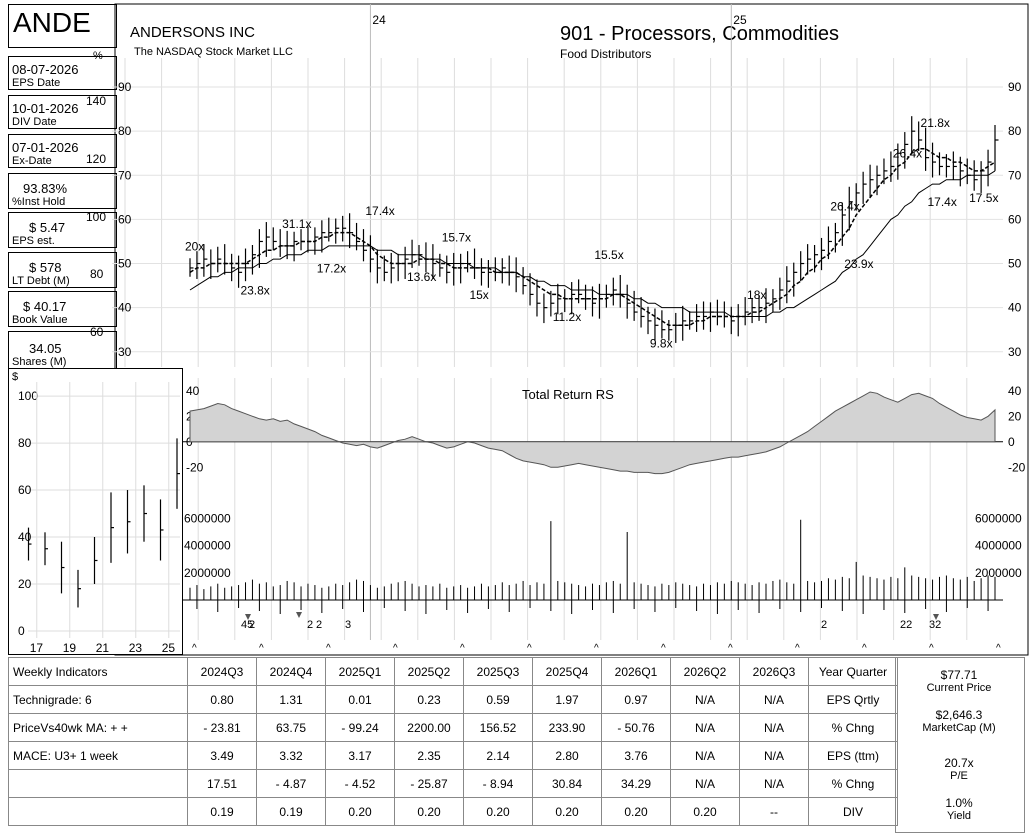  I want to click on long-term-bar, so click(29, 544).